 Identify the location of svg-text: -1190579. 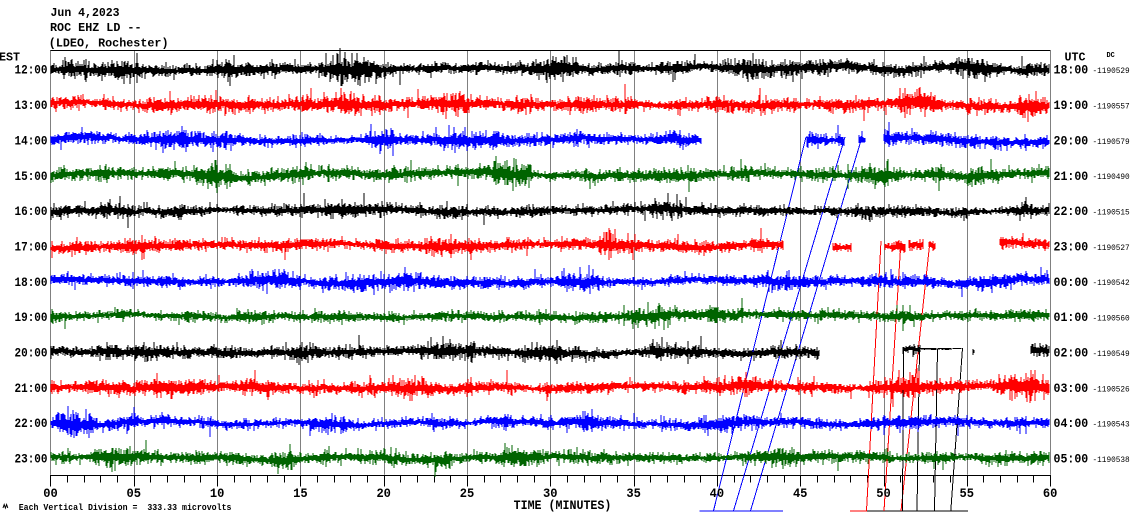
(1111, 142).